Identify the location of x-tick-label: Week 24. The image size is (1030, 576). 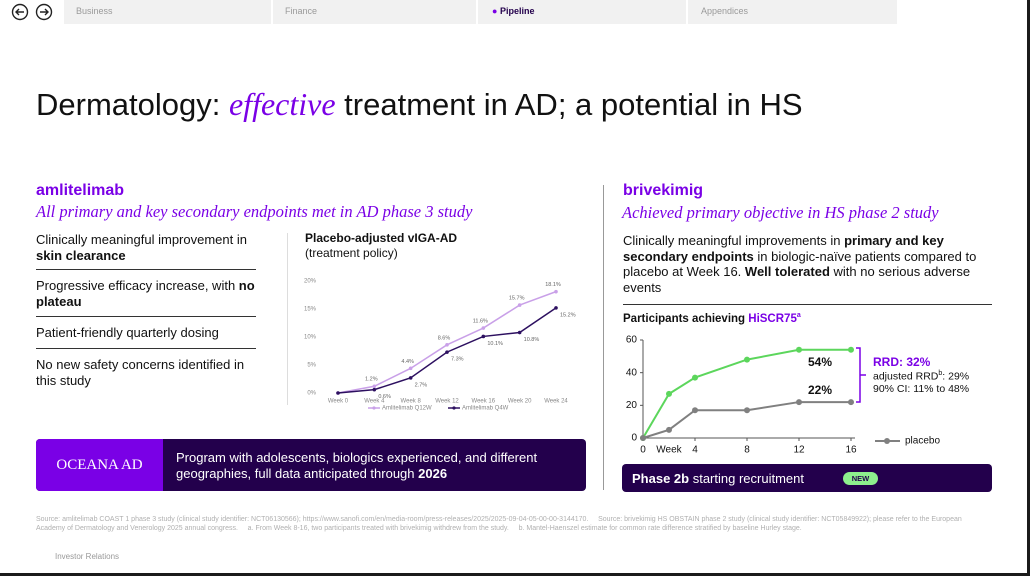
(556, 402).